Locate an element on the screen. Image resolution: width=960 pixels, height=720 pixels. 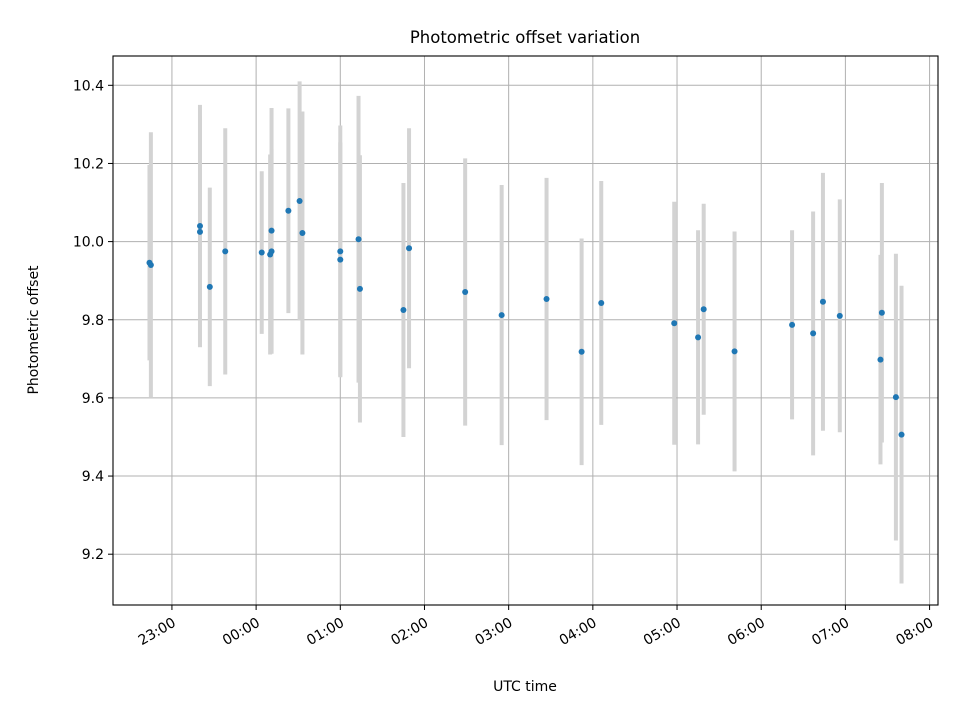
x-axis-label: UTC time is located at coordinates (525, 687).